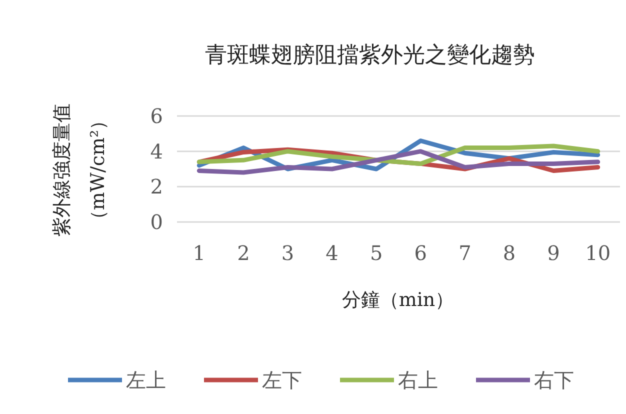 The image size is (626, 414). I want to click on chart-title: 青斑蝶翅膀阻擋紫外光之變化趨勢, so click(370, 55).